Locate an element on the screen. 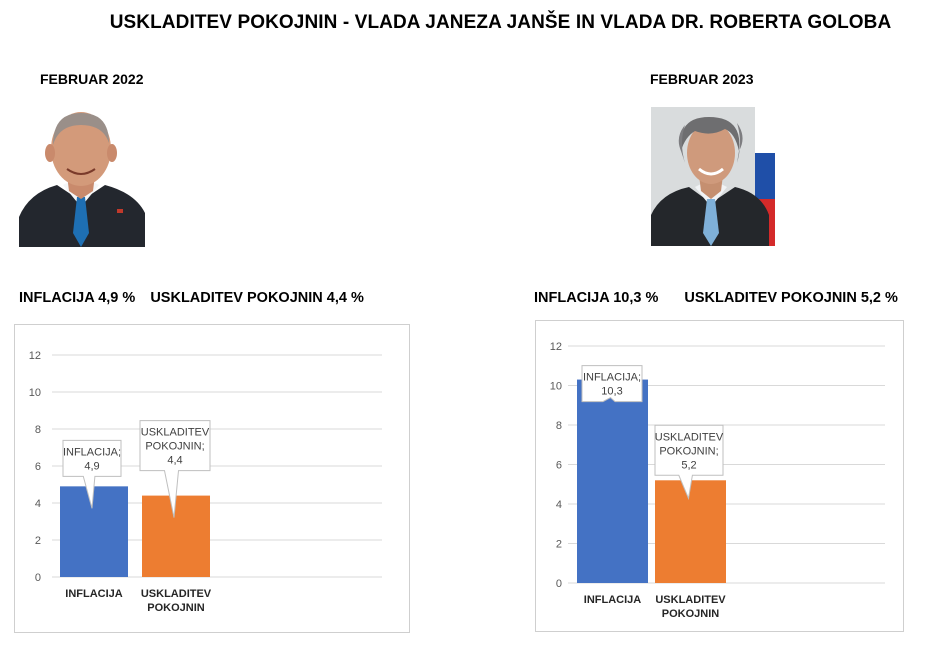 This screenshot has height=647, width=941. right-portrait-photo is located at coordinates (713, 176).